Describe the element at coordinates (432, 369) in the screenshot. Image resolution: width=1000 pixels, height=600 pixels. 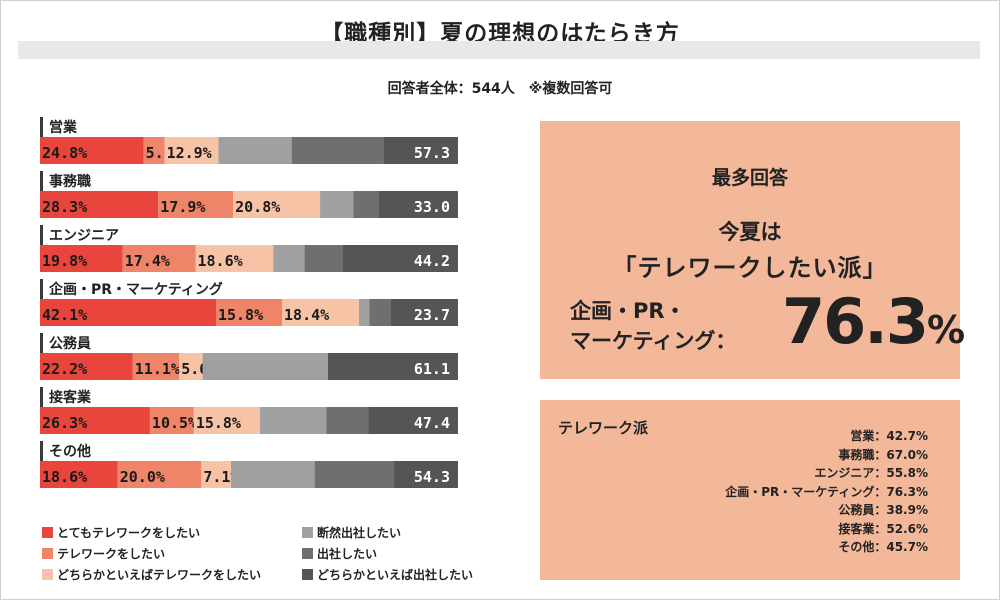
I see `office-total-label: 61.1` at that location.